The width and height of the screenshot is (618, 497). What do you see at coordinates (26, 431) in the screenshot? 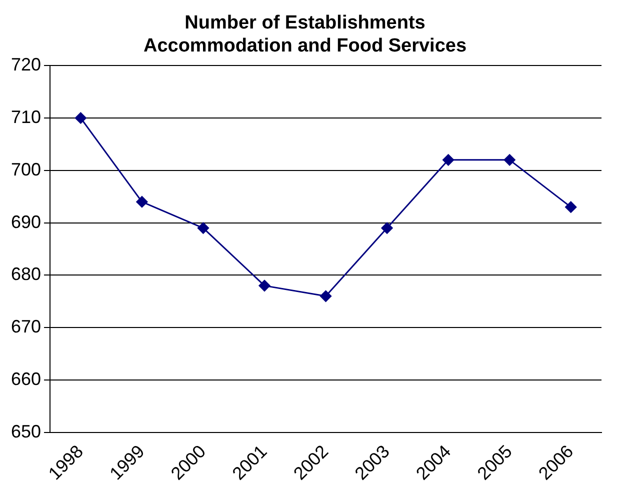
I see `y-tick-label: 650` at bounding box center [26, 431].